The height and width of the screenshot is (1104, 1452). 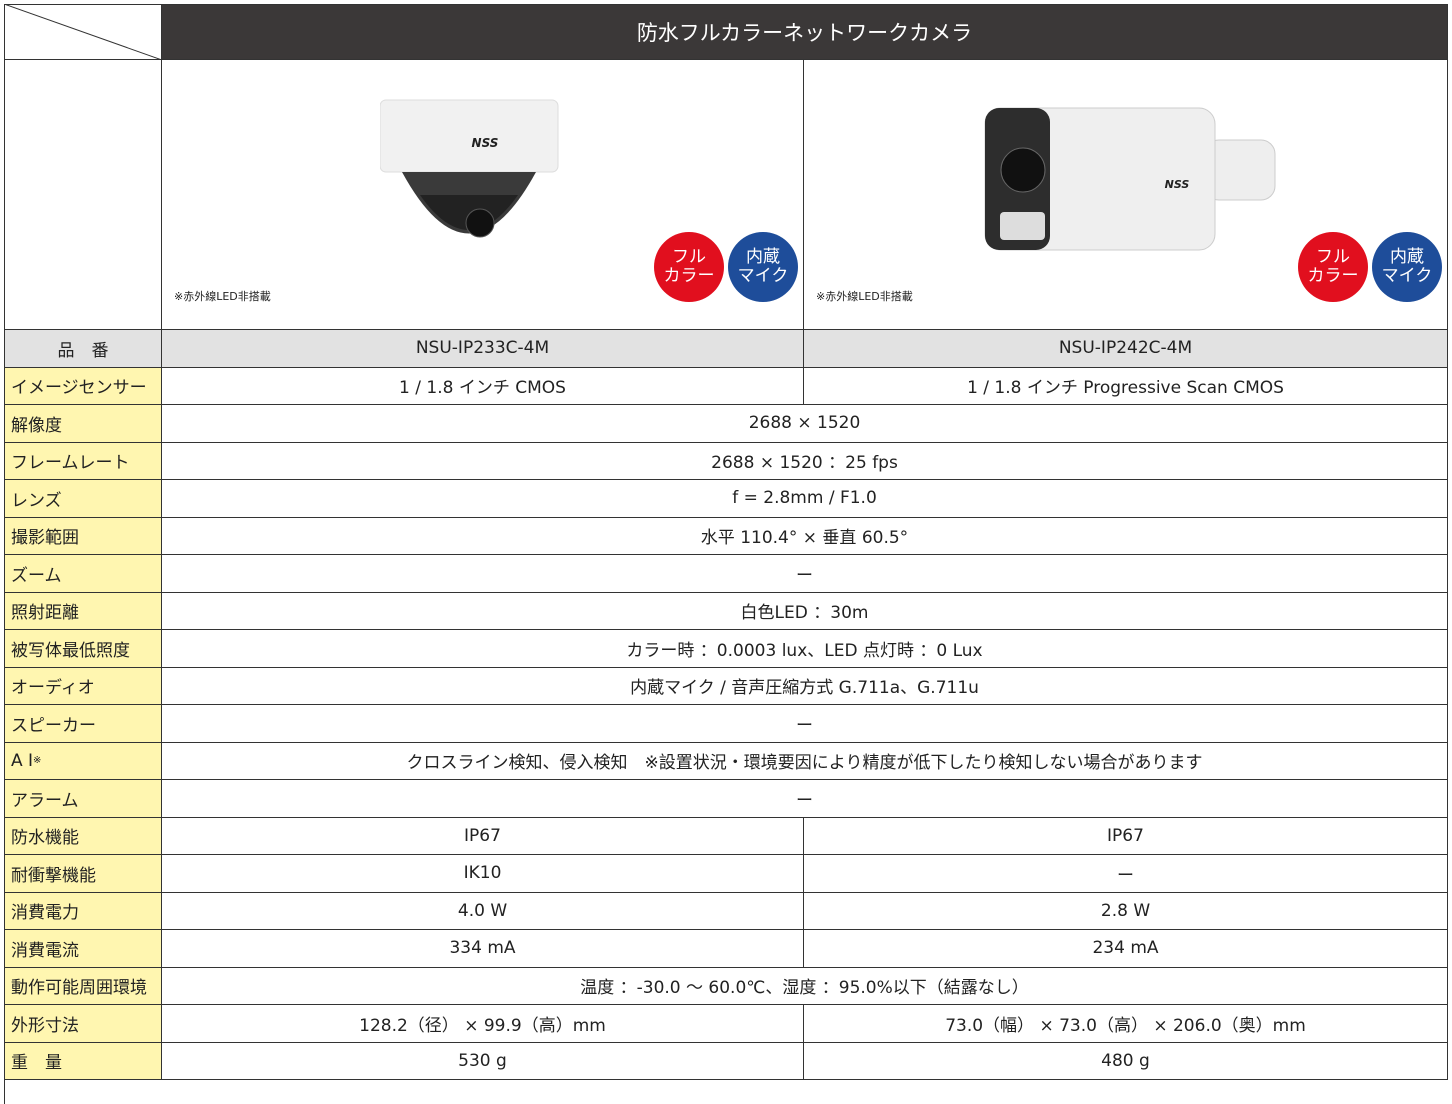 I want to click on row-value: 1 / 1.8 インチ Progressive Scan CMOS, so click(x=1126, y=386).